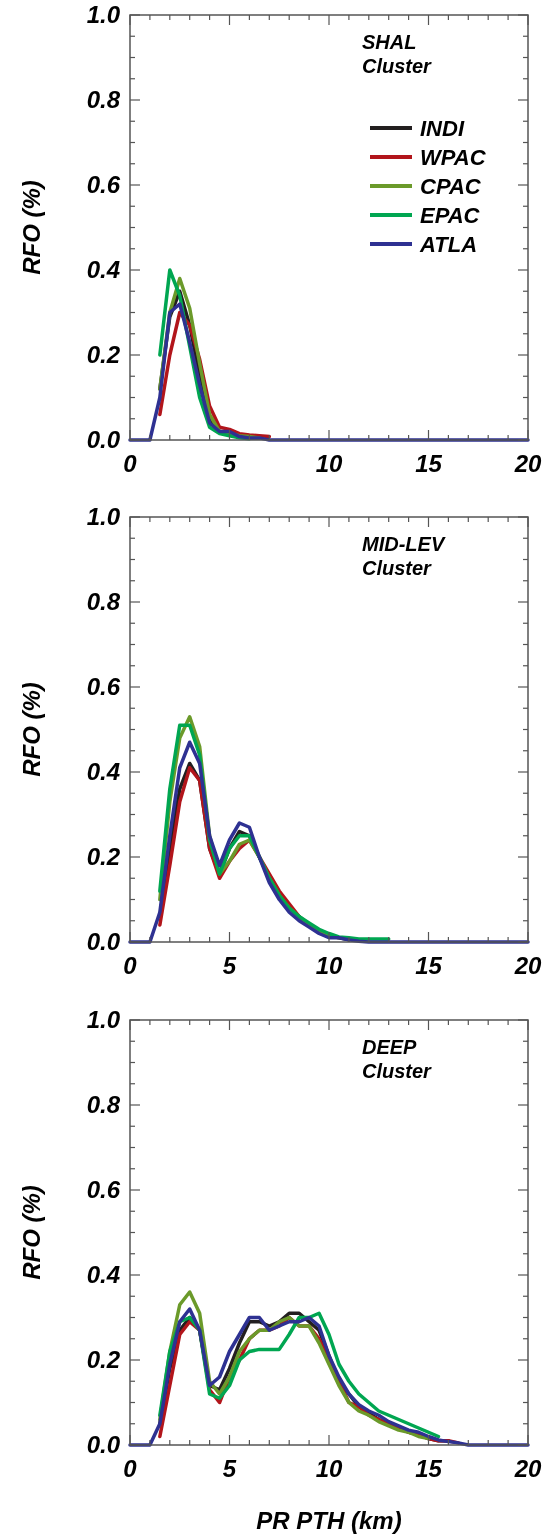 The height and width of the screenshot is (1540, 552). Describe the element at coordinates (448, 244) in the screenshot. I see `legend-label: ATLA` at that location.